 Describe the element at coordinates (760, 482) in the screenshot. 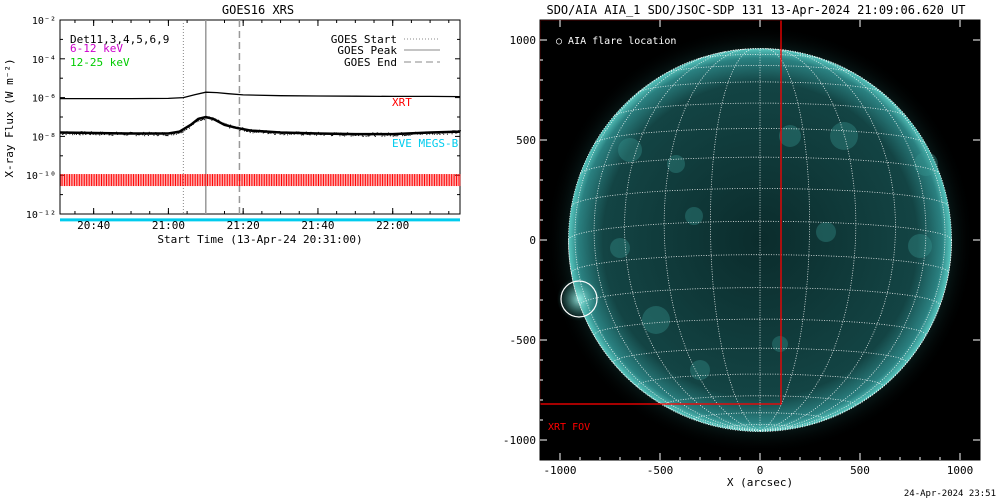

I see `aia-x-axis-label: X (arcsec)` at that location.